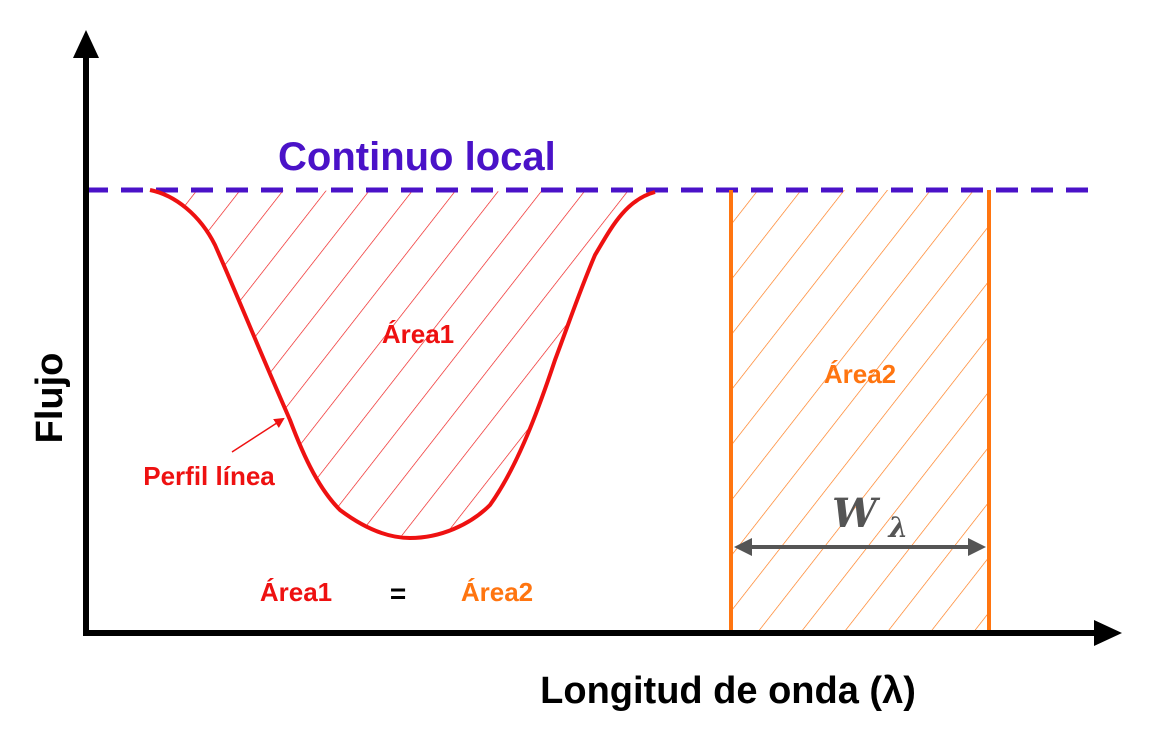 Image resolution: width=1151 pixels, height=743 pixels. Describe the element at coordinates (418, 334) in the screenshot. I see `area1-label: Área1` at that location.